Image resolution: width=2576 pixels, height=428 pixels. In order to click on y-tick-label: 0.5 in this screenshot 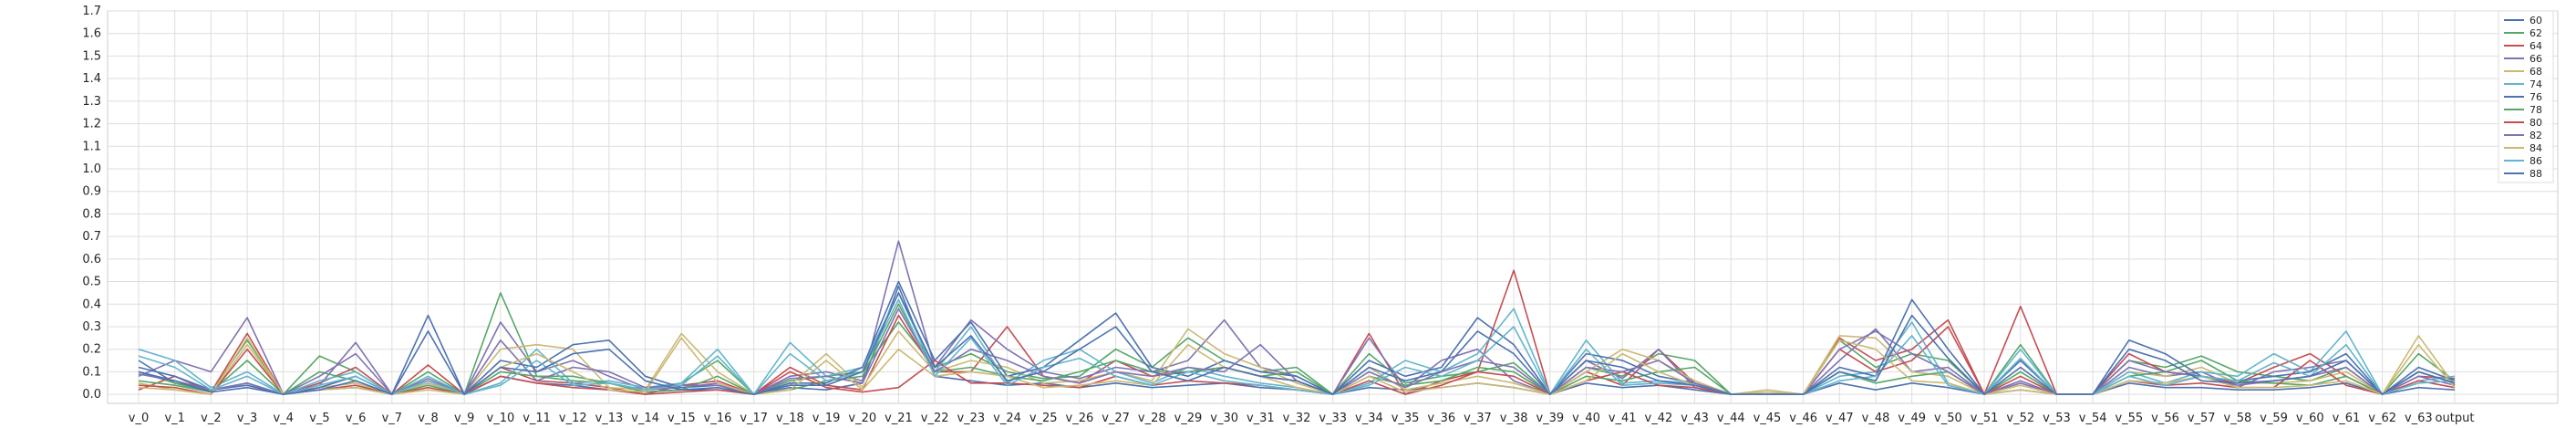, I will do `click(91, 282)`.